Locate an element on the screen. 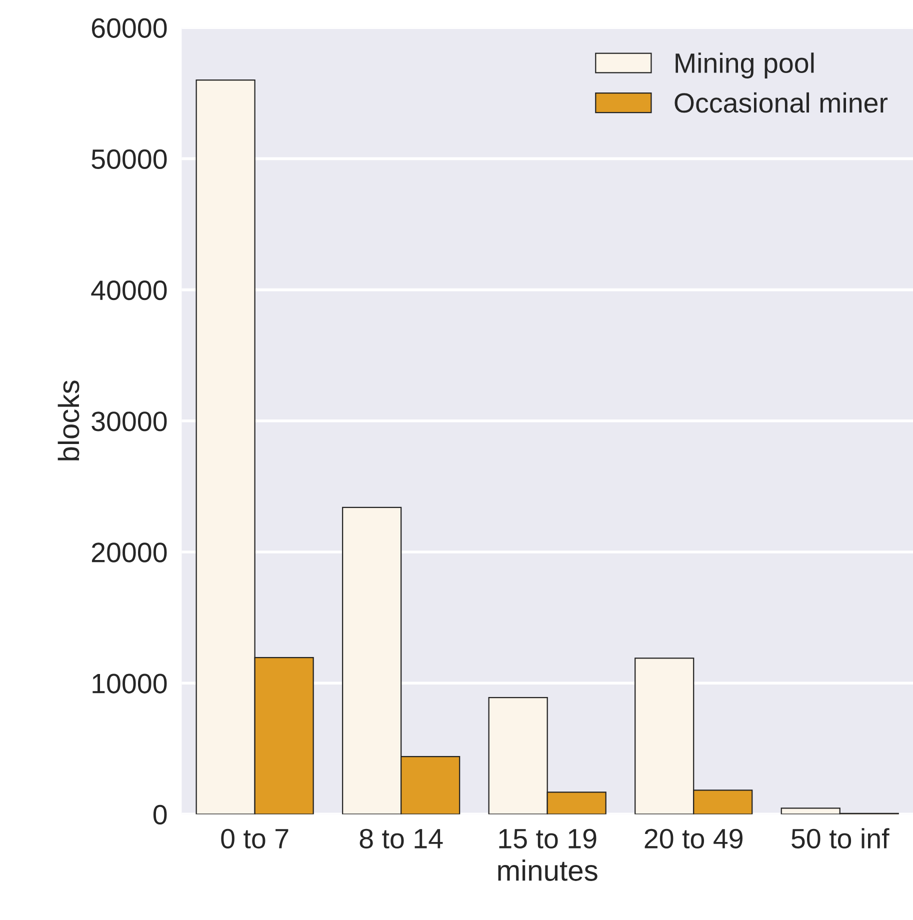 The width and height of the screenshot is (913, 920). x-tick-label: 8 to 14 is located at coordinates (401, 838).